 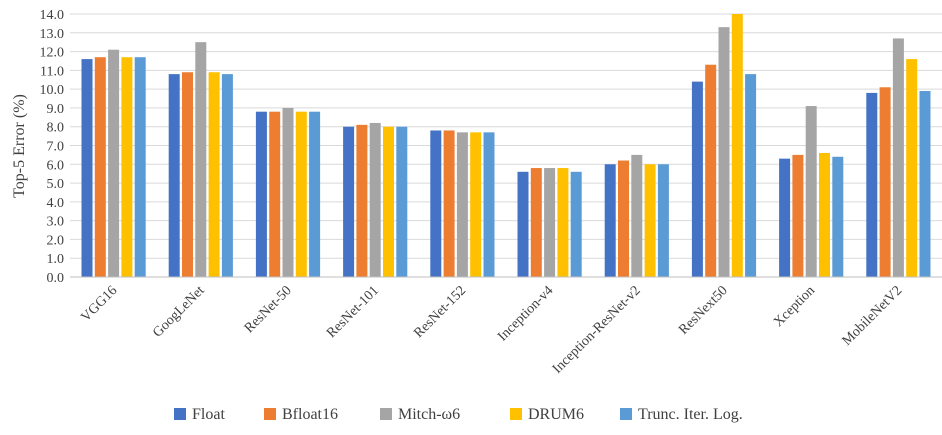 I want to click on y-tick-label: 12.0, so click(x=52, y=53).